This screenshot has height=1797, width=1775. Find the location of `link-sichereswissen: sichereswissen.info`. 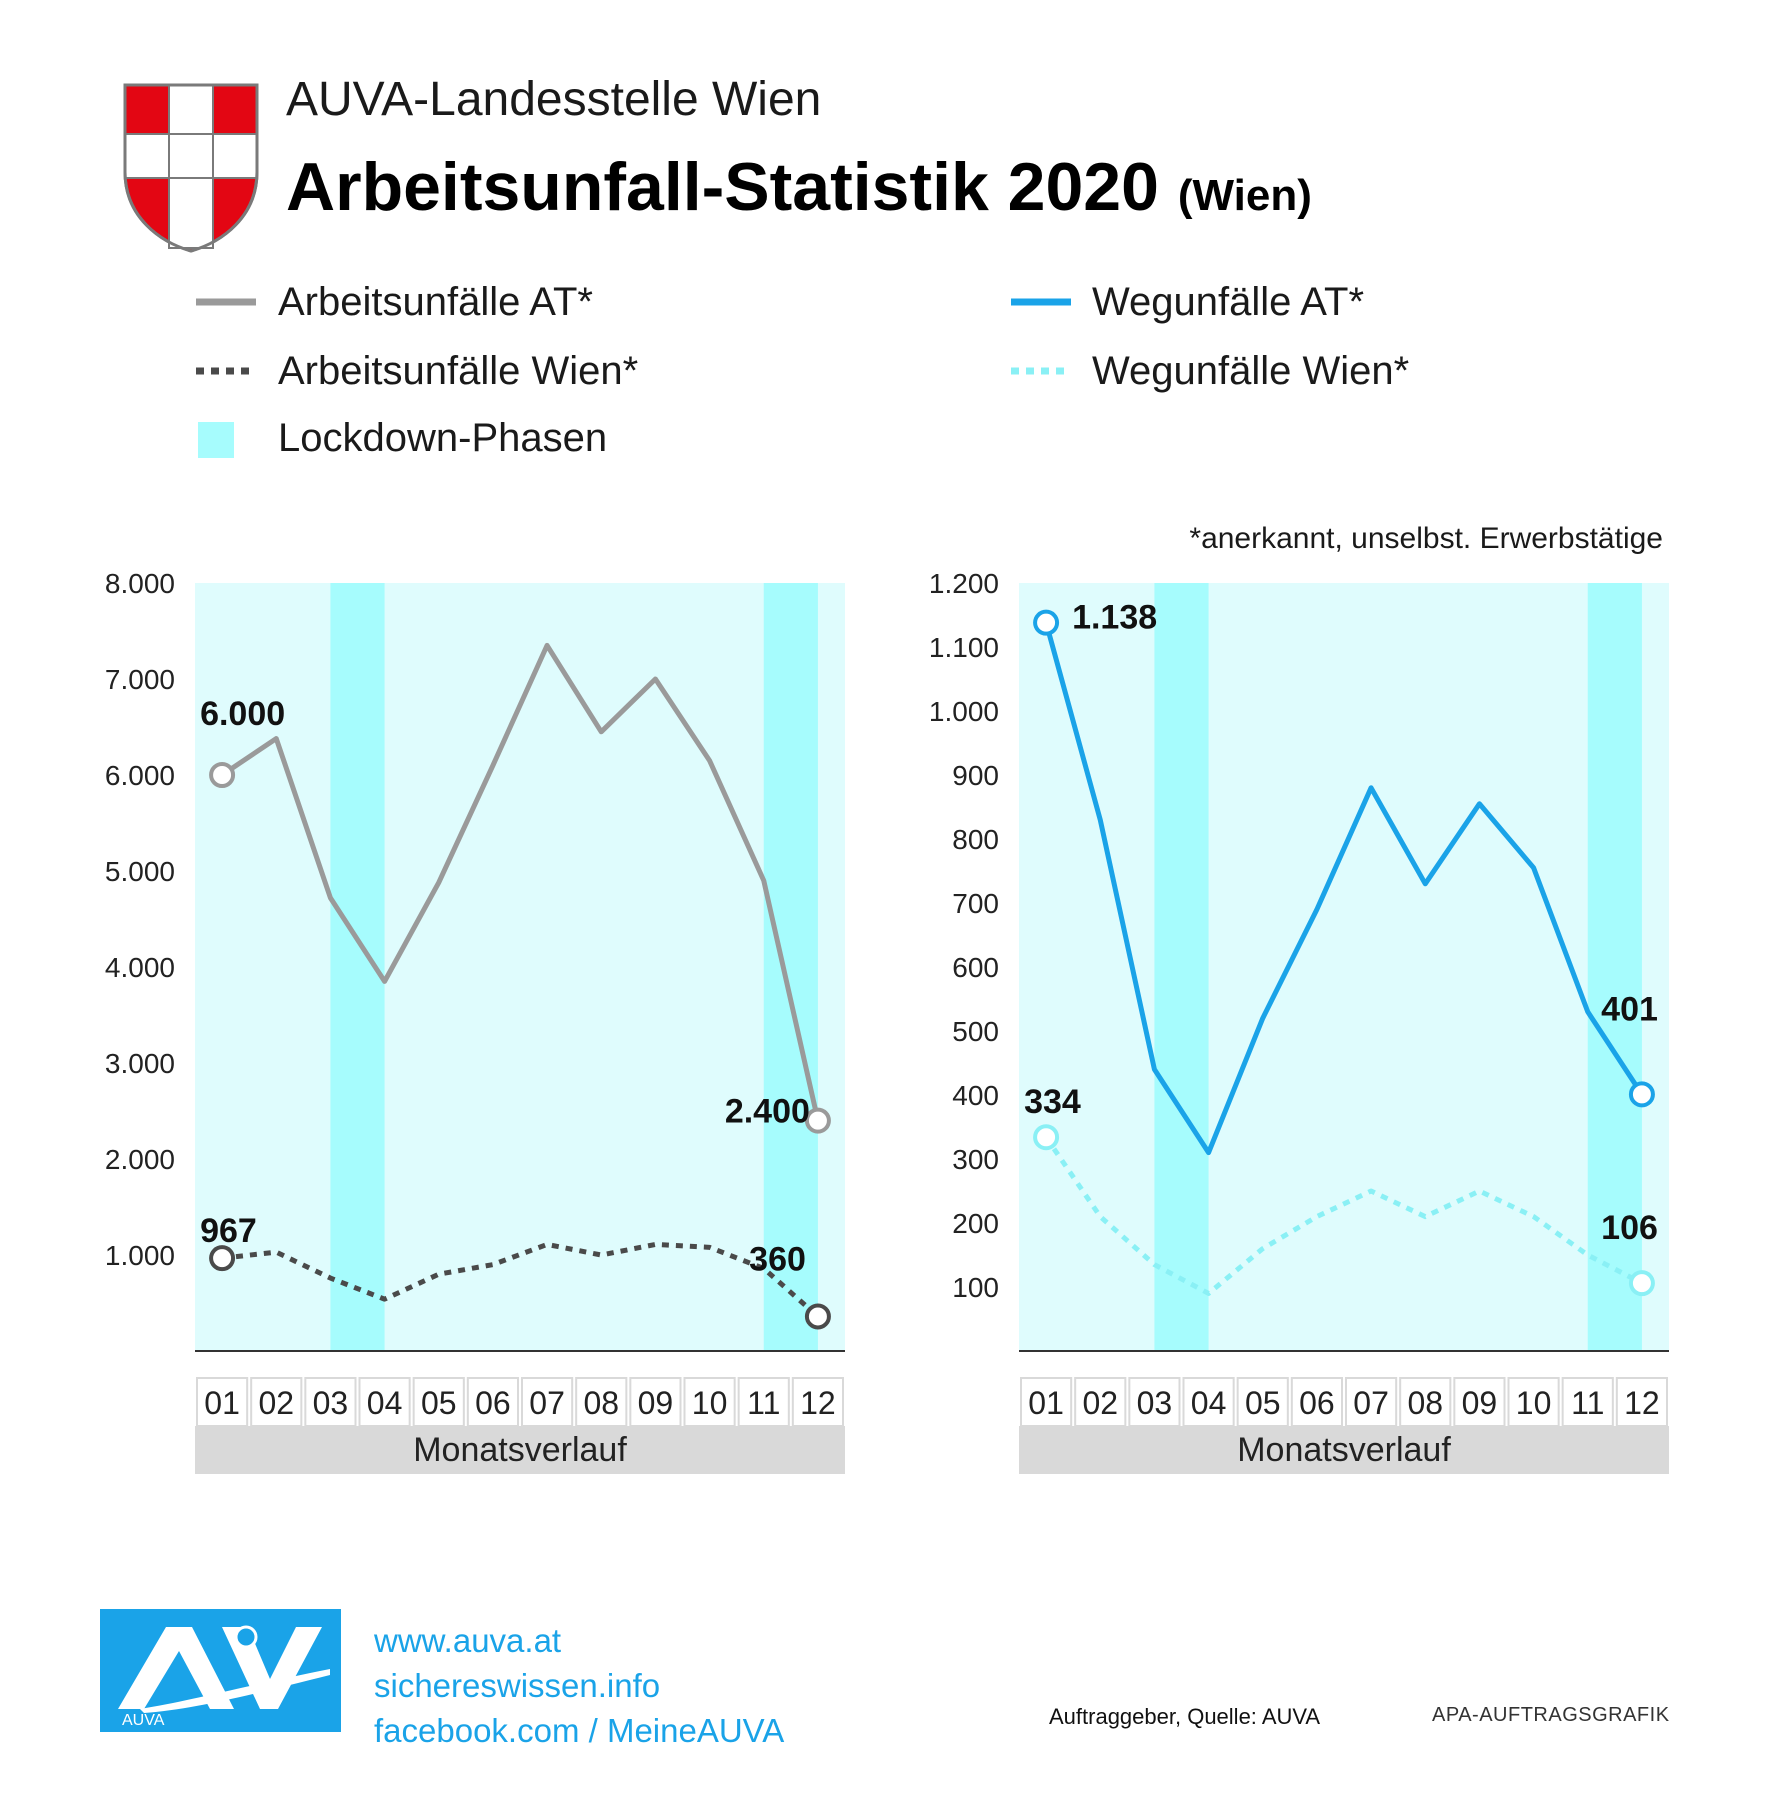

link-sichereswissen: sichereswissen.info is located at coordinates (517, 1685).